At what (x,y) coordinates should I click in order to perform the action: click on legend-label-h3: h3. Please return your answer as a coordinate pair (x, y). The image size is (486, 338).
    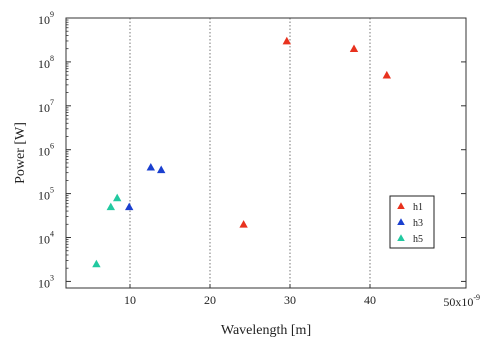
    Looking at the image, I should click on (418, 223).